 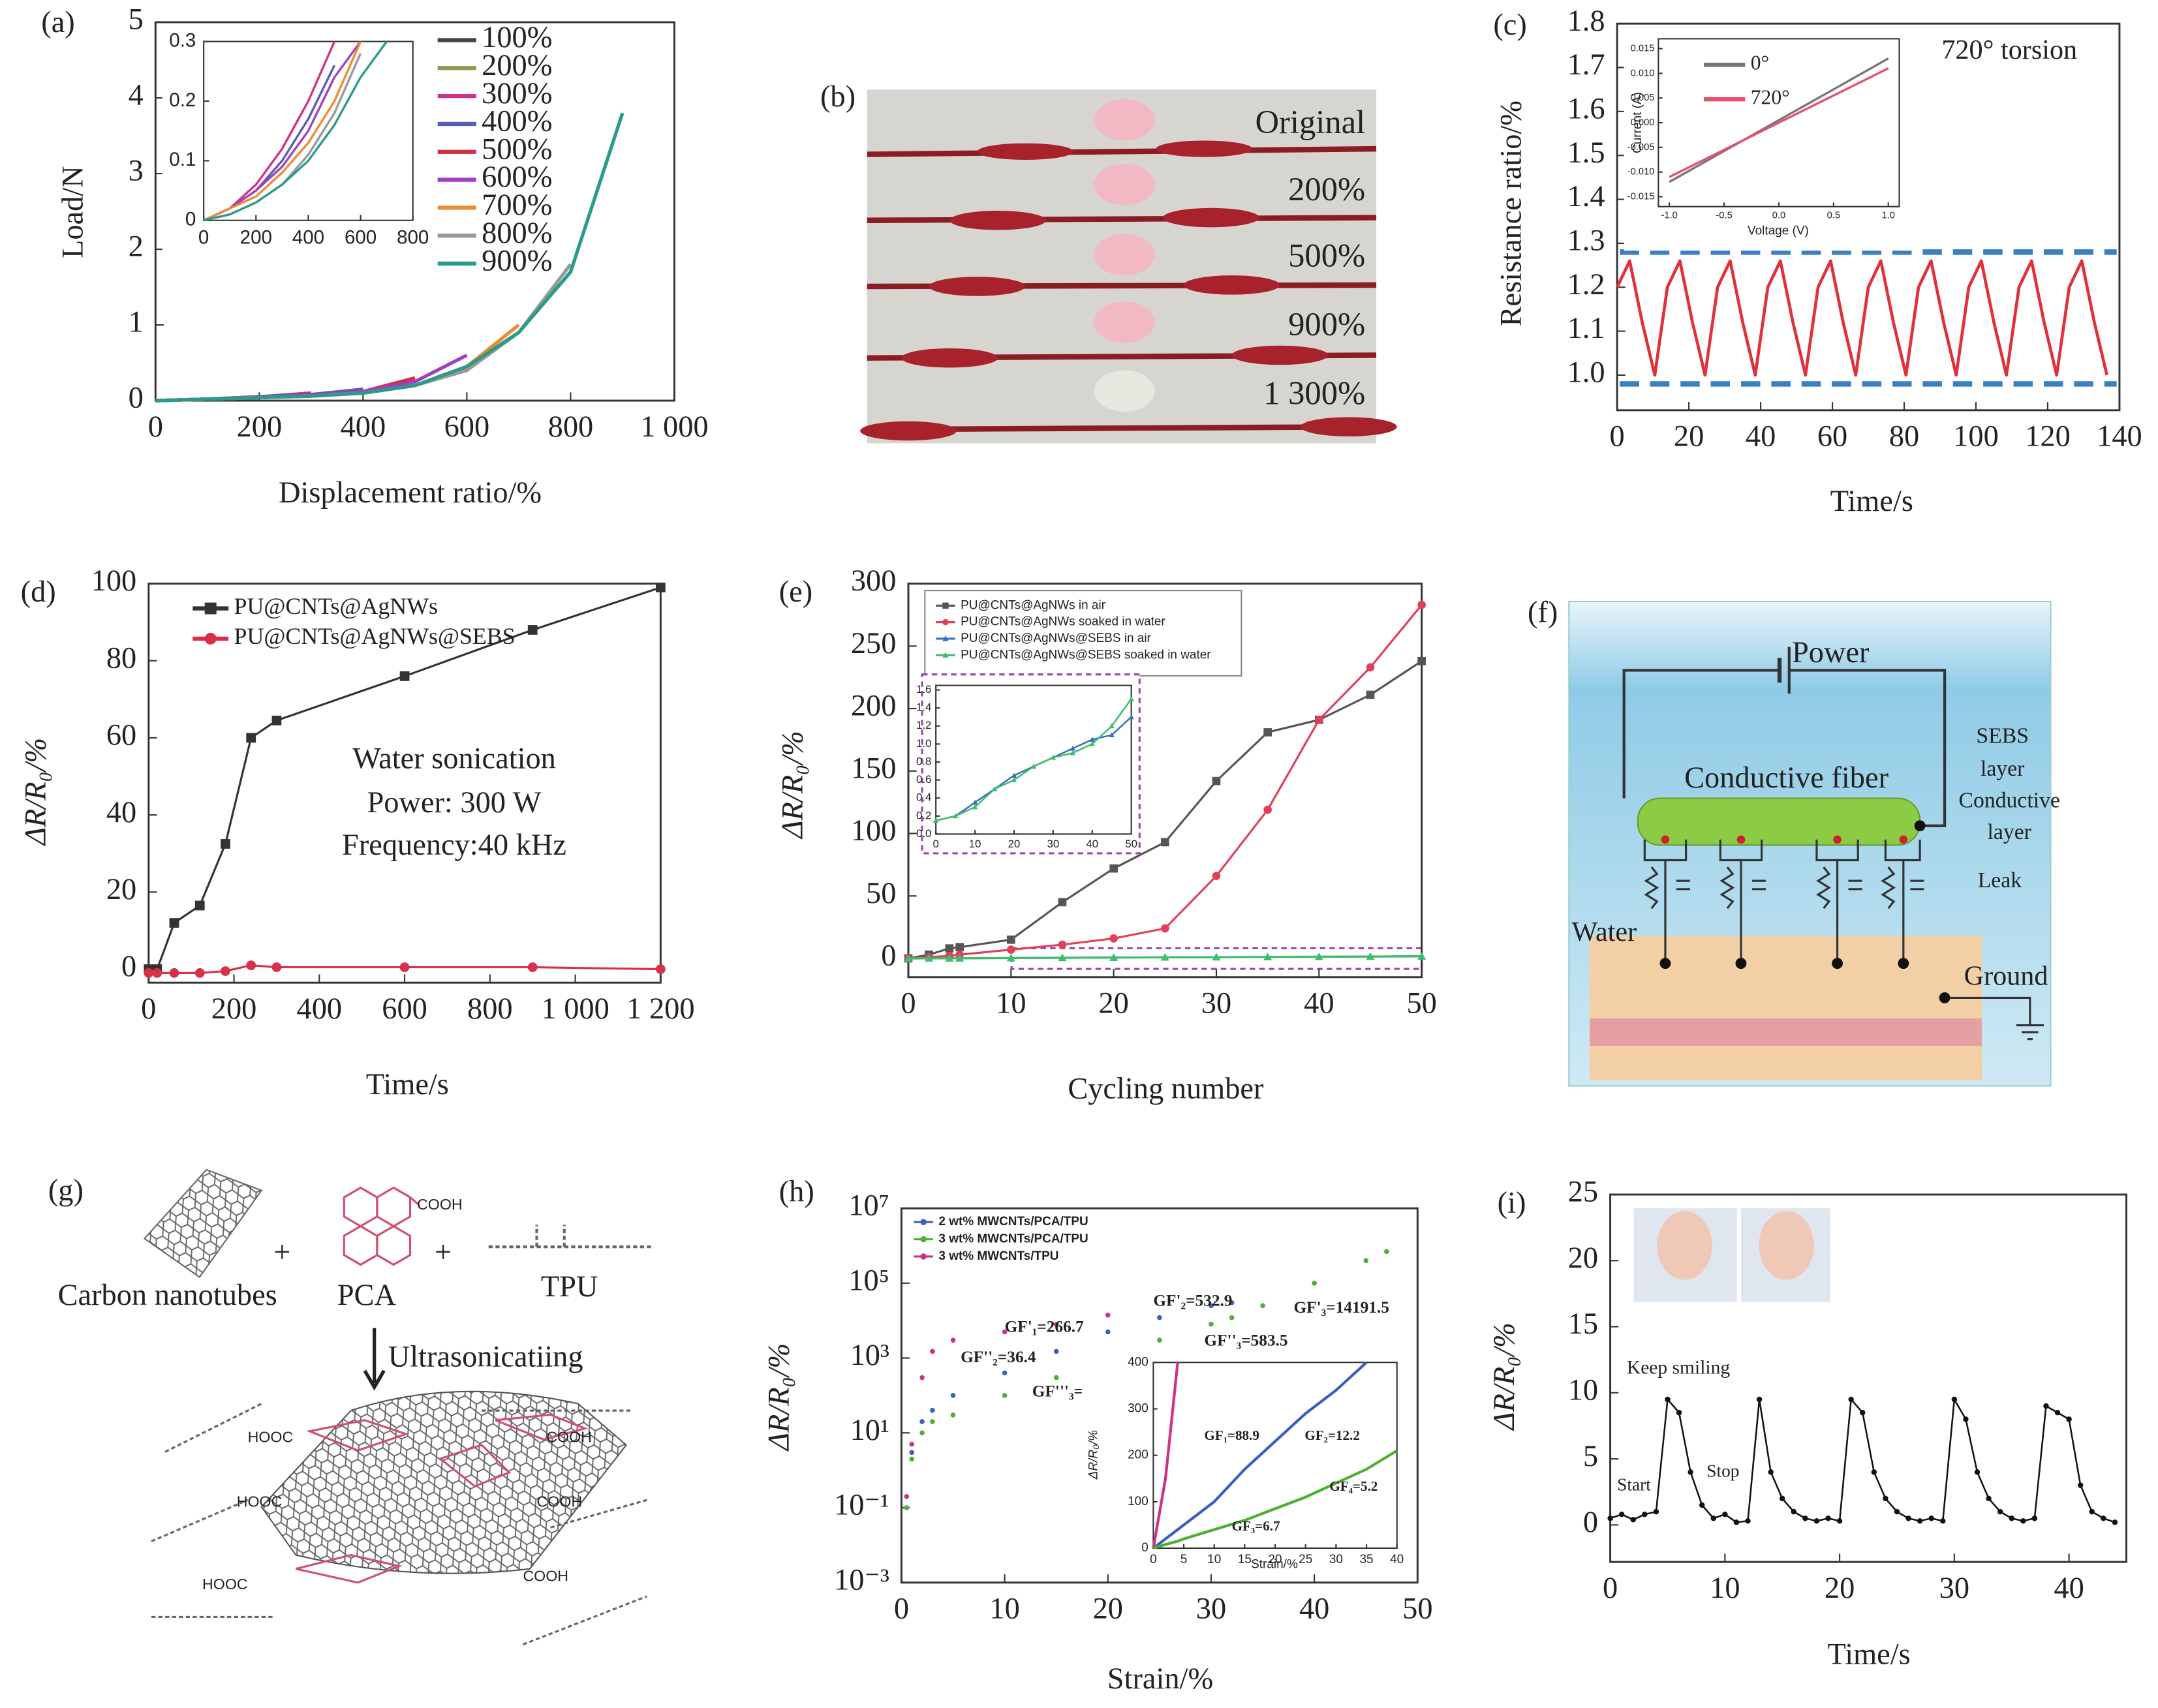 I want to click on legend-label: 500%, so click(x=517, y=149).